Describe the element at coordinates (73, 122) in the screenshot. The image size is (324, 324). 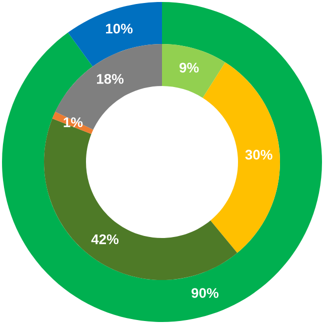
I see `data-label: 1%` at that location.